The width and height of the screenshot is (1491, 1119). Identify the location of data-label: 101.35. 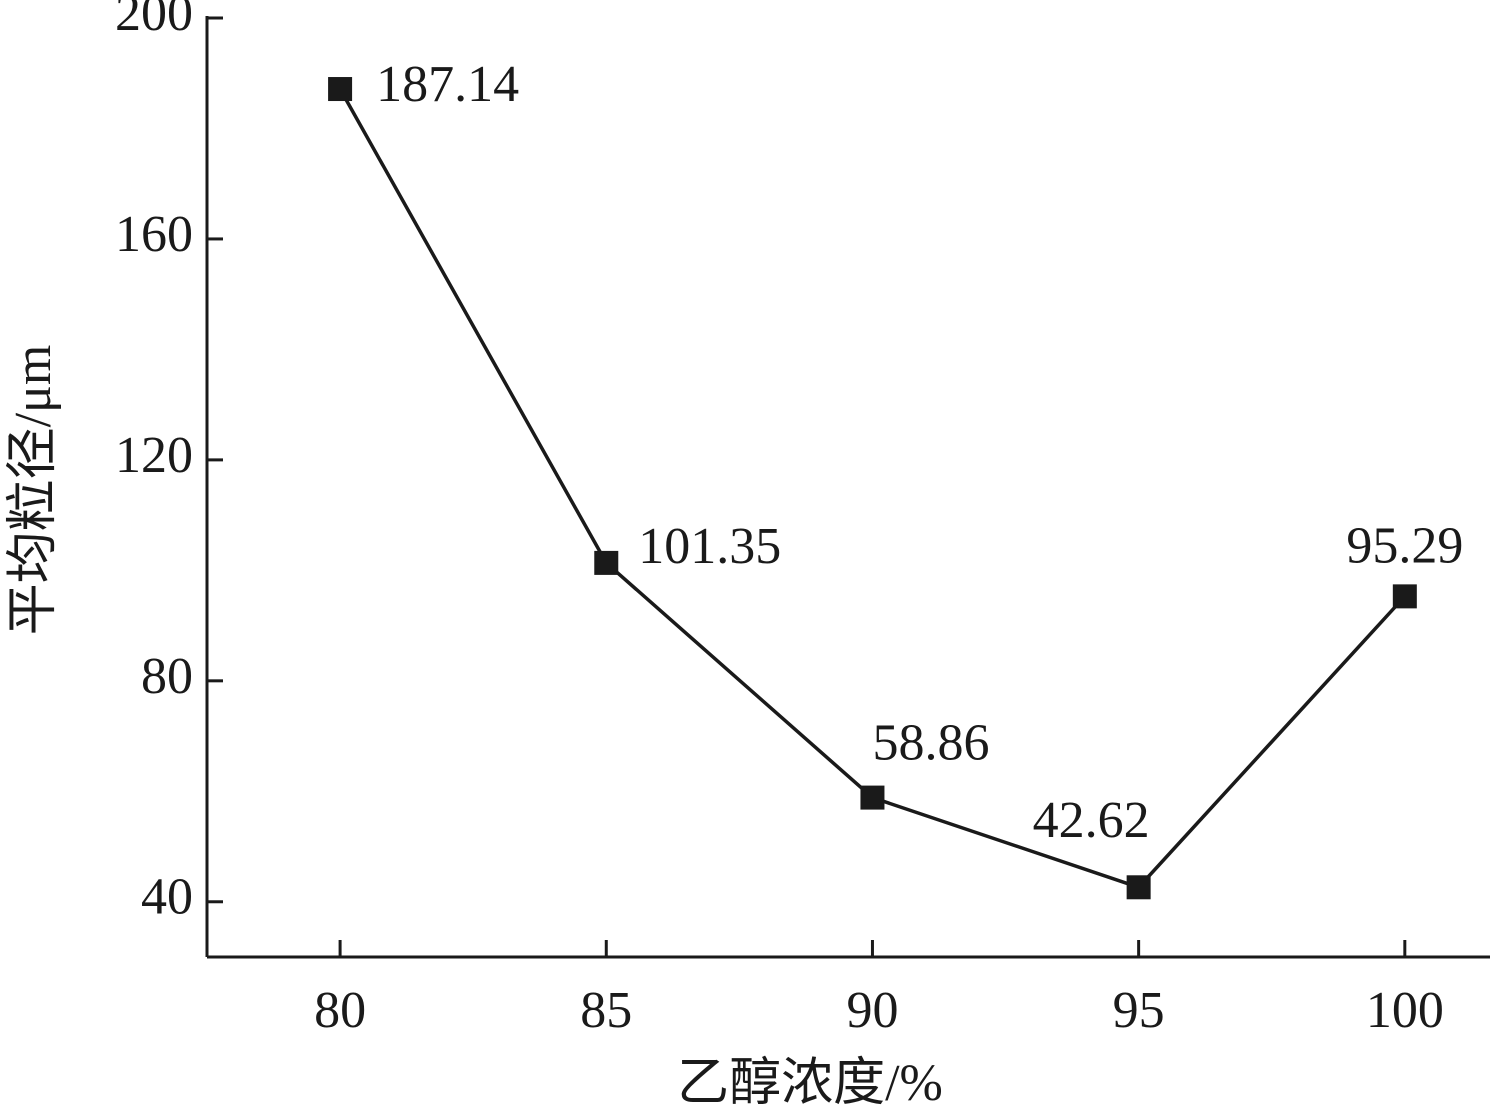
(709, 546).